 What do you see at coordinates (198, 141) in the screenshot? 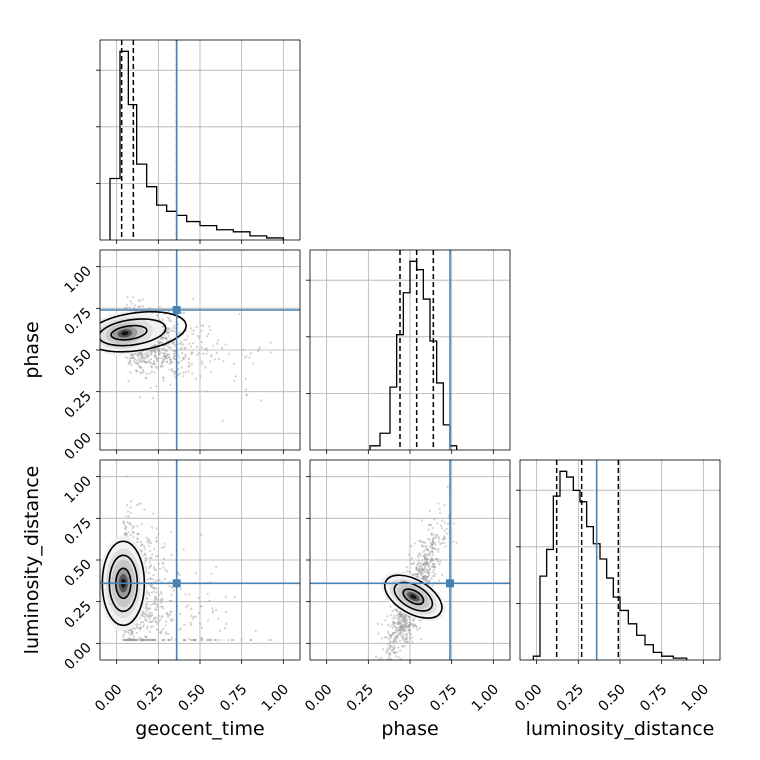
I see `histogram-panel-geocent_time` at bounding box center [198, 141].